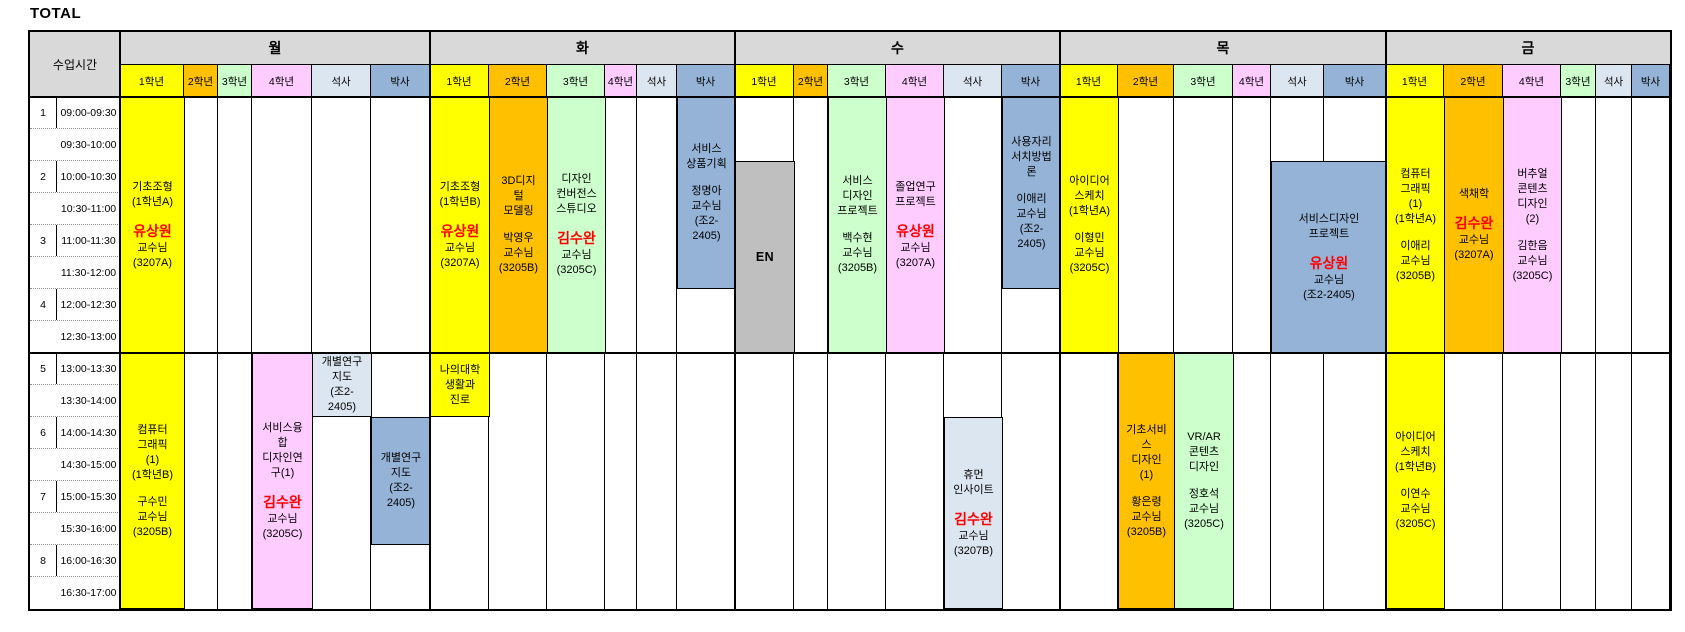 This screenshot has width=1685, height=632. What do you see at coordinates (460, 399) in the screenshot?
I see `block-text-line: 진로` at bounding box center [460, 399].